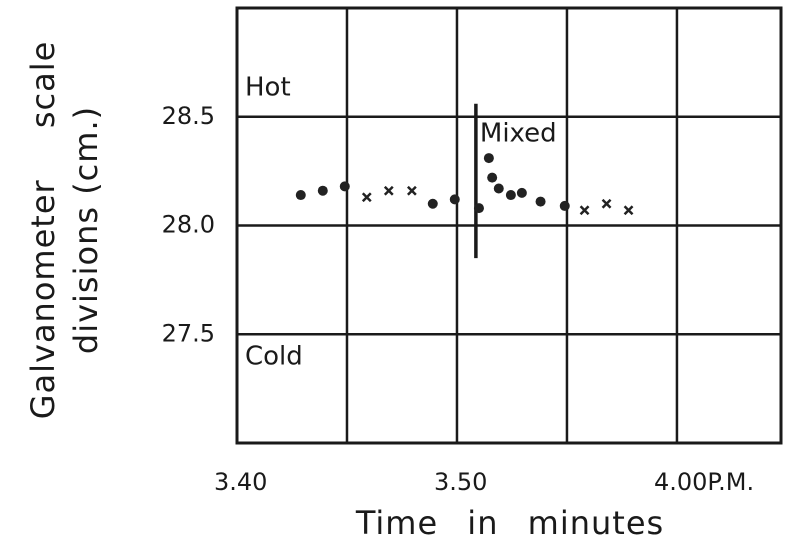  I want to click on annotation: Cold, so click(274, 357).